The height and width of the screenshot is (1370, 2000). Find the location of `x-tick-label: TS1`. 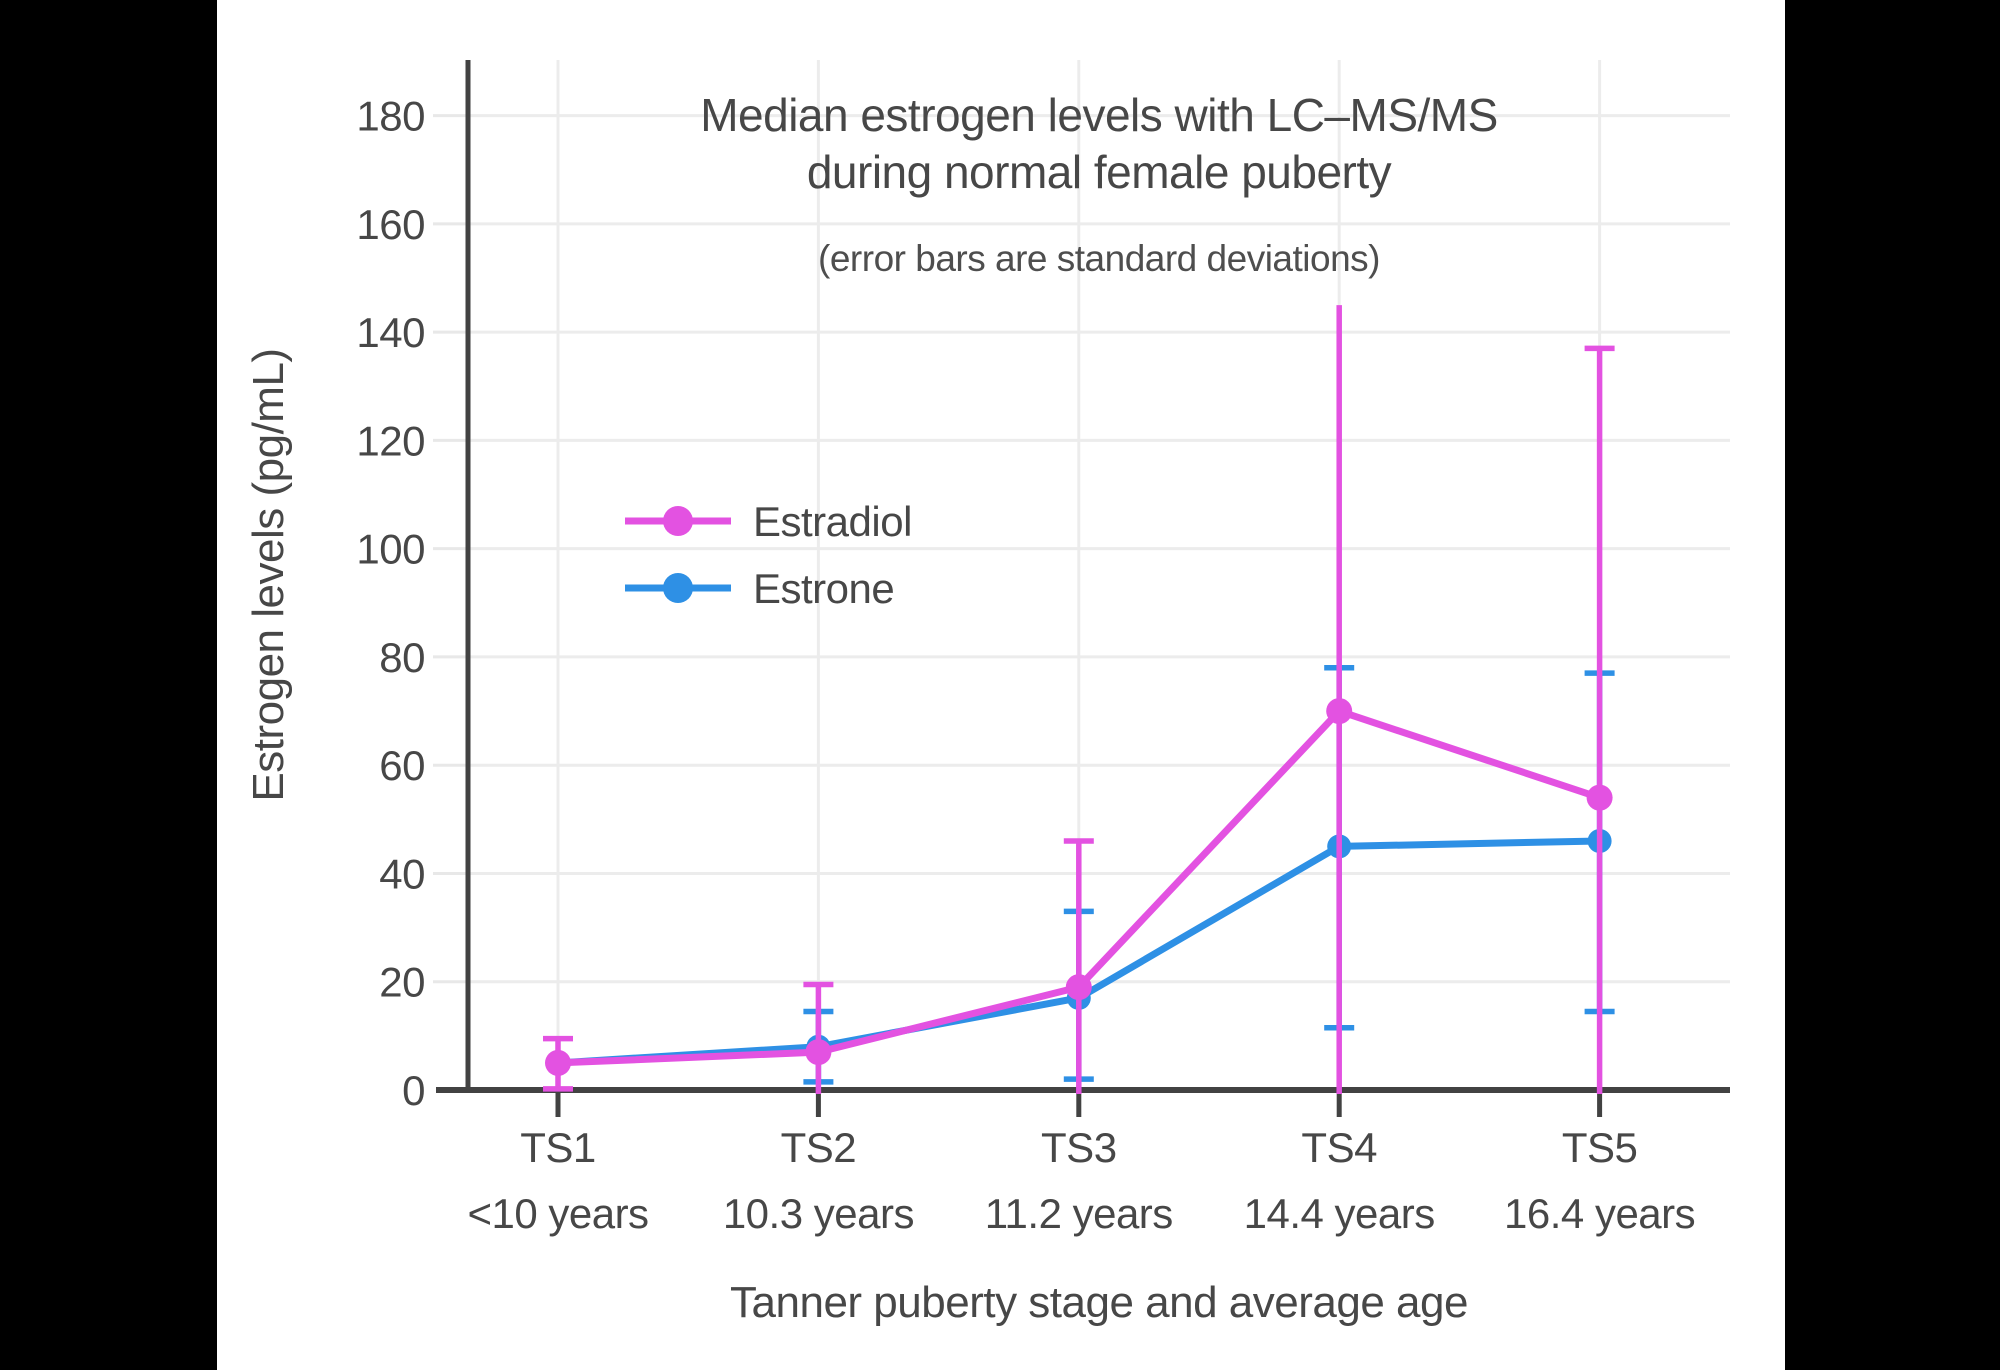

x-tick-label: TS1 is located at coordinates (558, 1147).